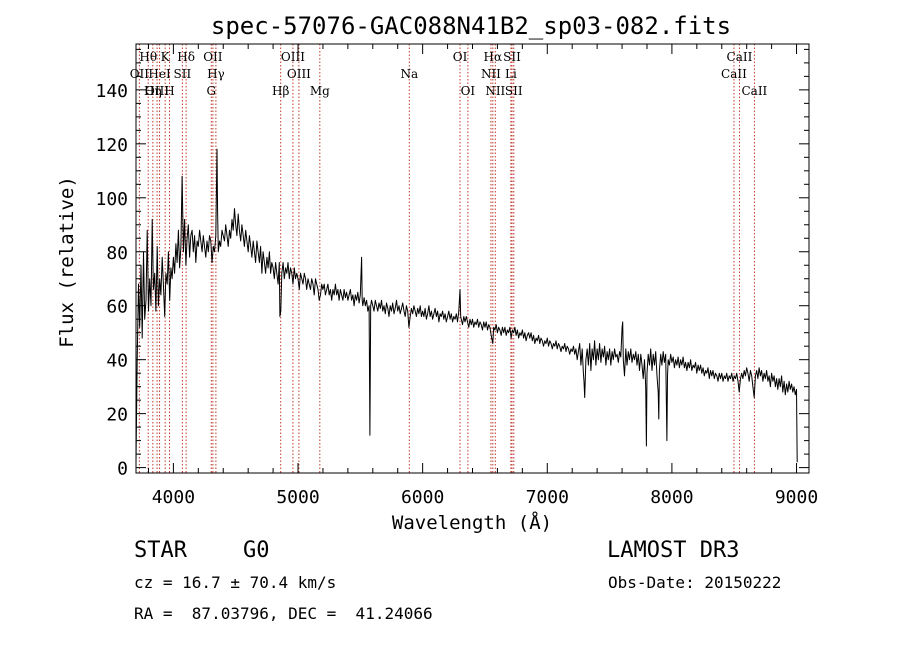 This screenshot has width=900, height=649. I want to click on line-label-23: Li, so click(511, 74).